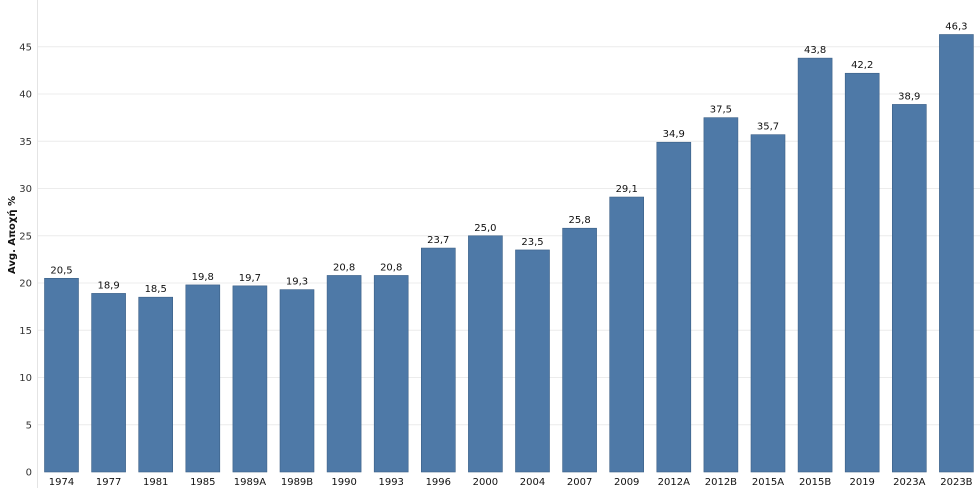 The height and width of the screenshot is (492, 980). What do you see at coordinates (391, 374) in the screenshot?
I see `bar-1993` at bounding box center [391, 374].